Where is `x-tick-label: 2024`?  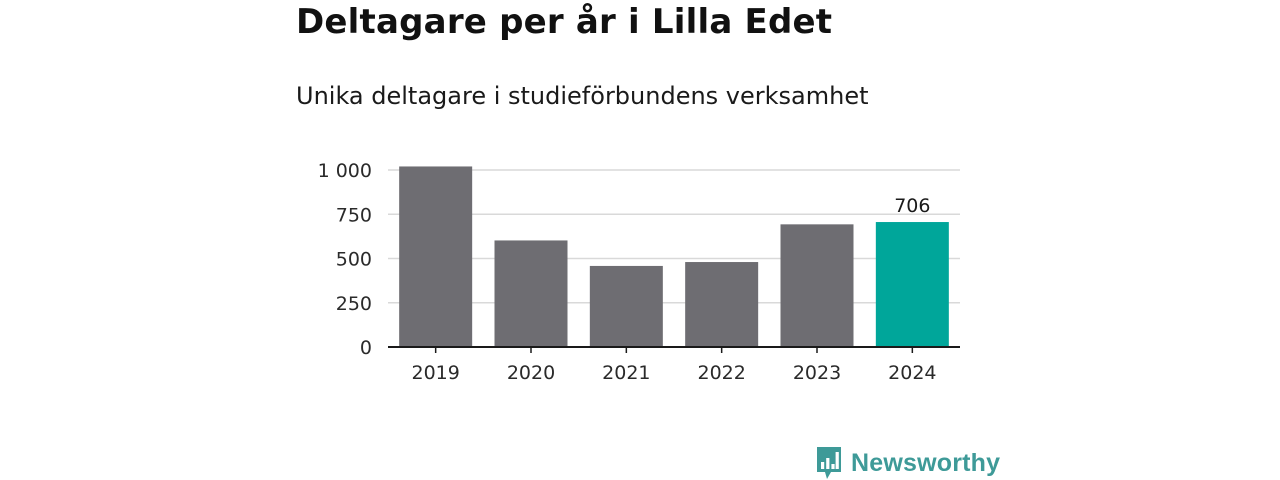 x-tick-label: 2024 is located at coordinates (912, 373).